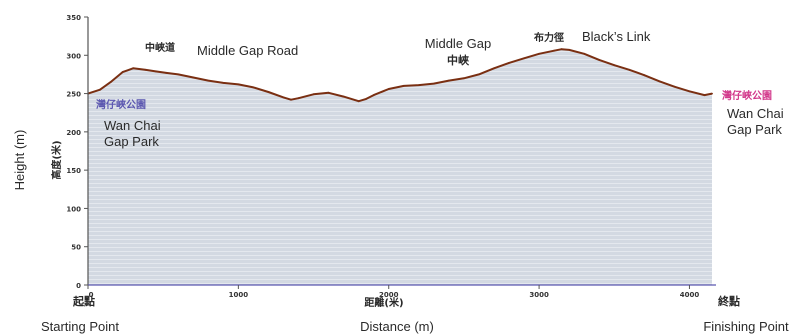 The width and height of the screenshot is (794, 336). I want to click on middle-gap-label: Middle Gap, so click(458, 43).